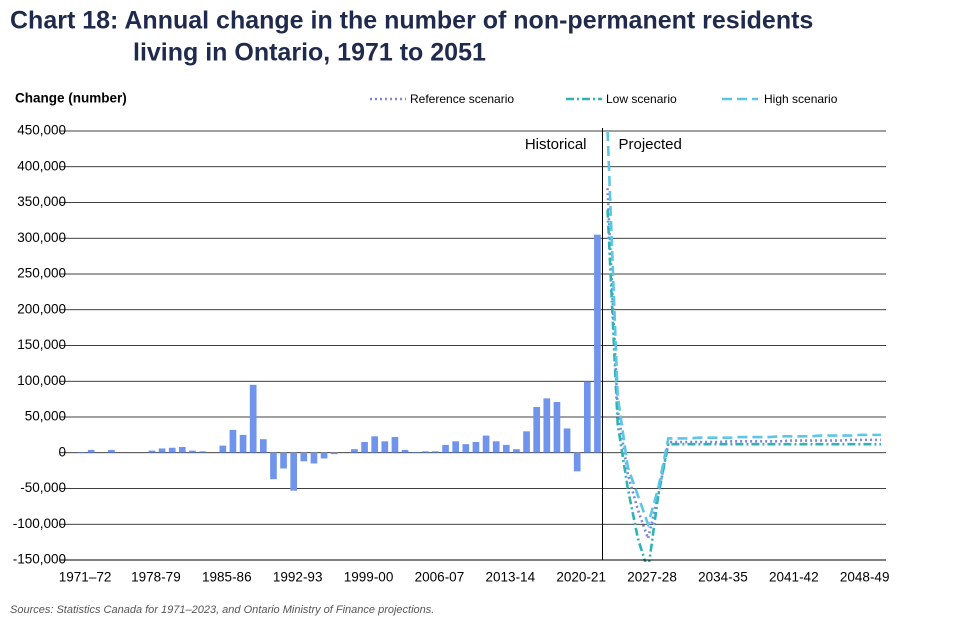 The height and width of the screenshot is (624, 960). Describe the element at coordinates (650, 144) in the screenshot. I see `annotation: Projected` at that location.